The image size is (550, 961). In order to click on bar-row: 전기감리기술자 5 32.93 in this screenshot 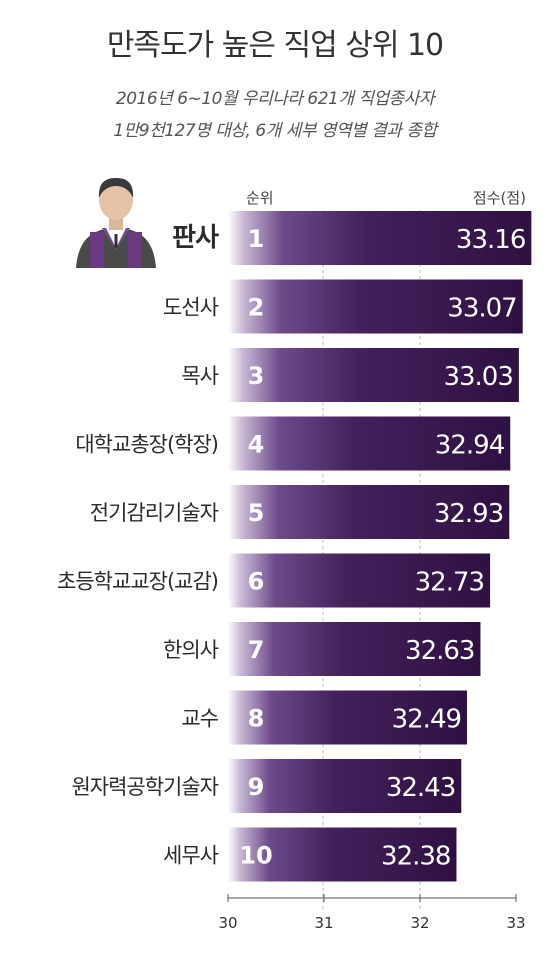, I will do `click(300, 512)`.